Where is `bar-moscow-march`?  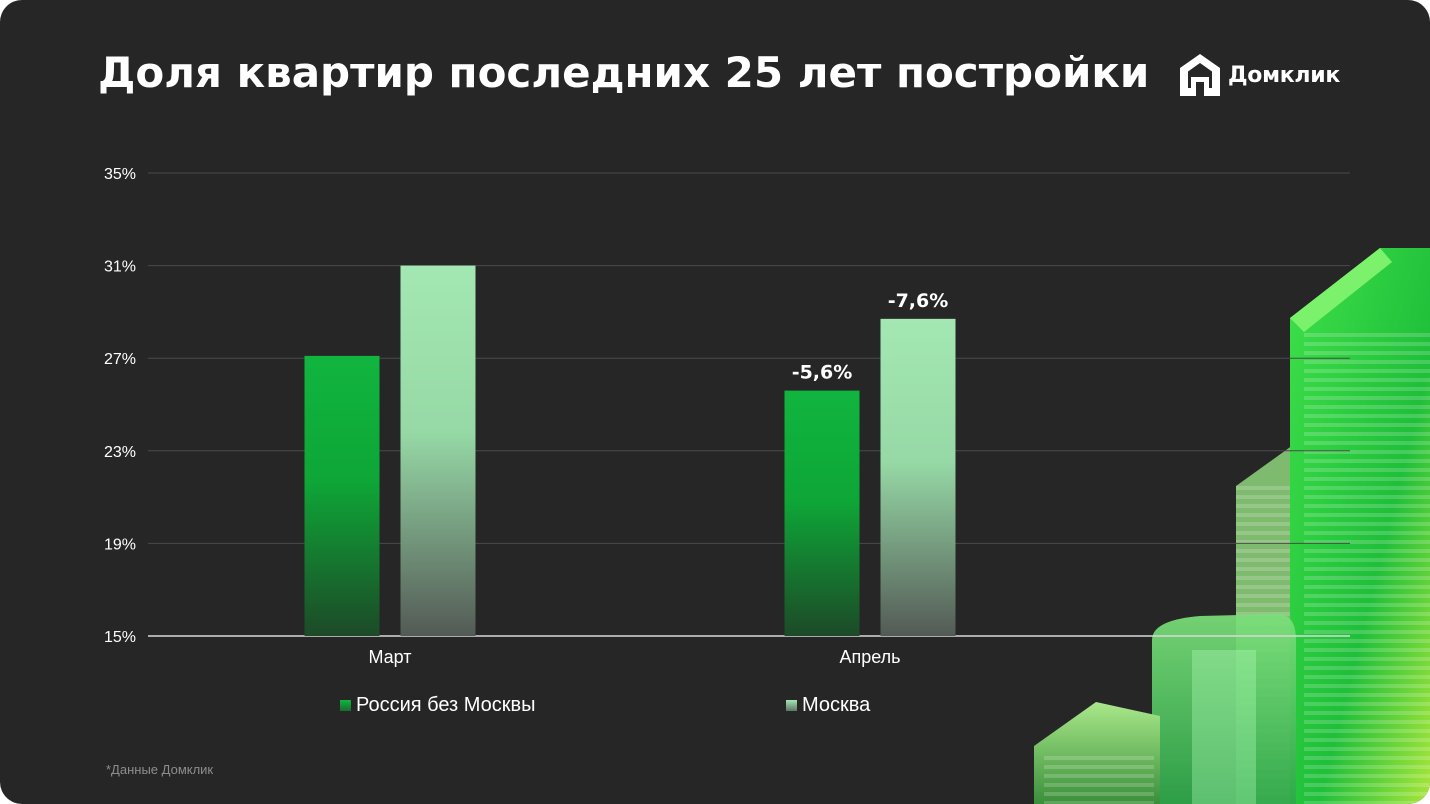
bar-moscow-march is located at coordinates (438, 450).